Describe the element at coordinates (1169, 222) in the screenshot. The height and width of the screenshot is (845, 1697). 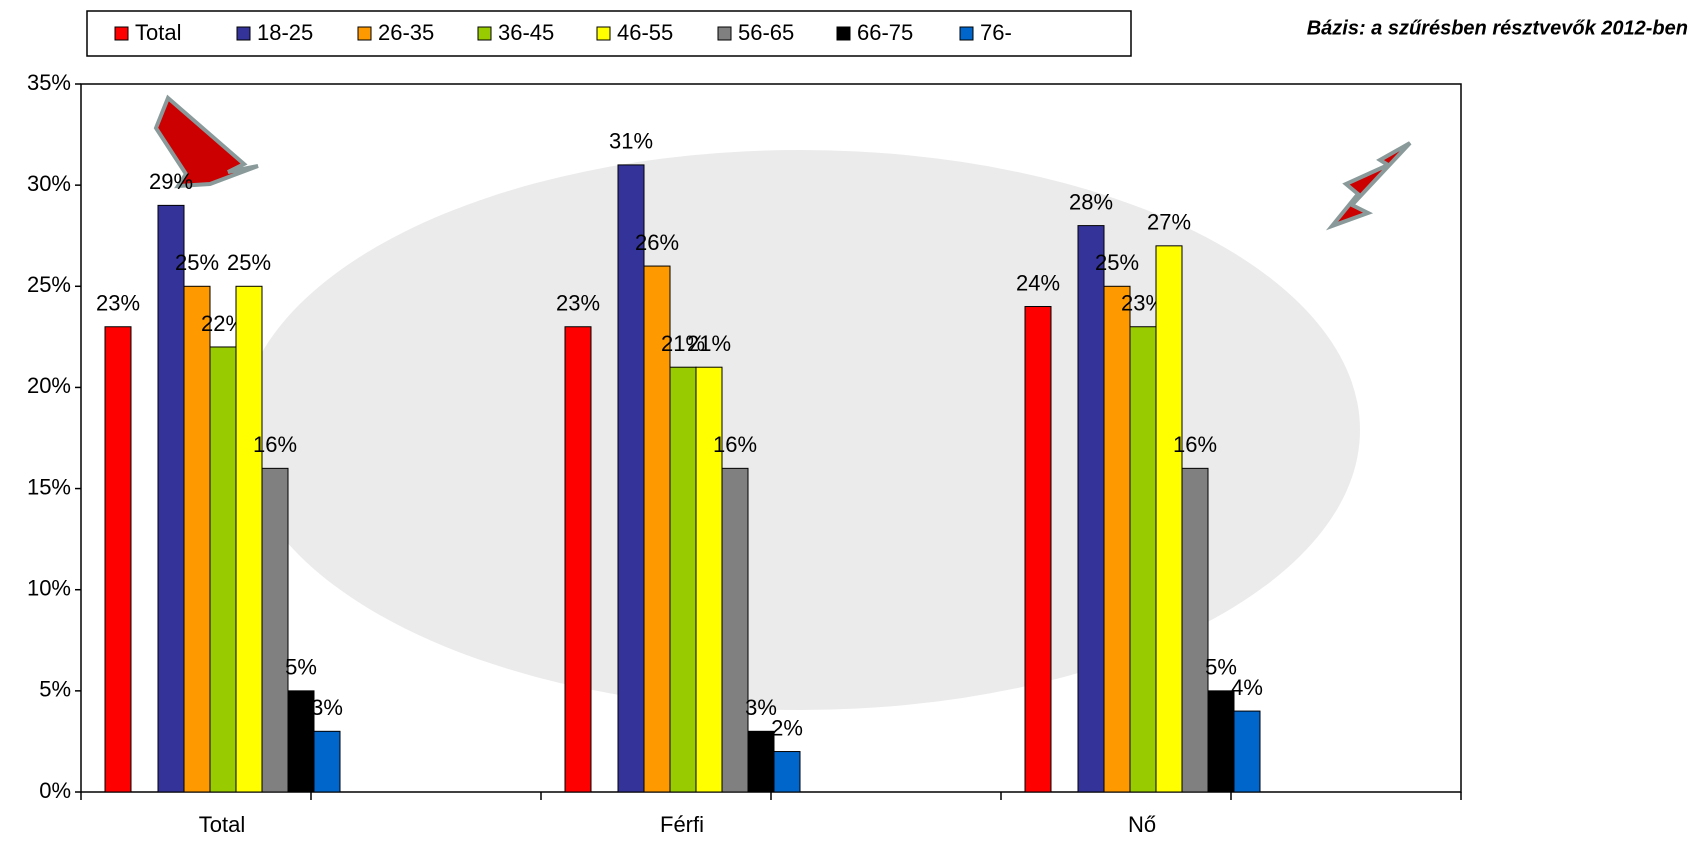
I see `value-label: 27%` at that location.